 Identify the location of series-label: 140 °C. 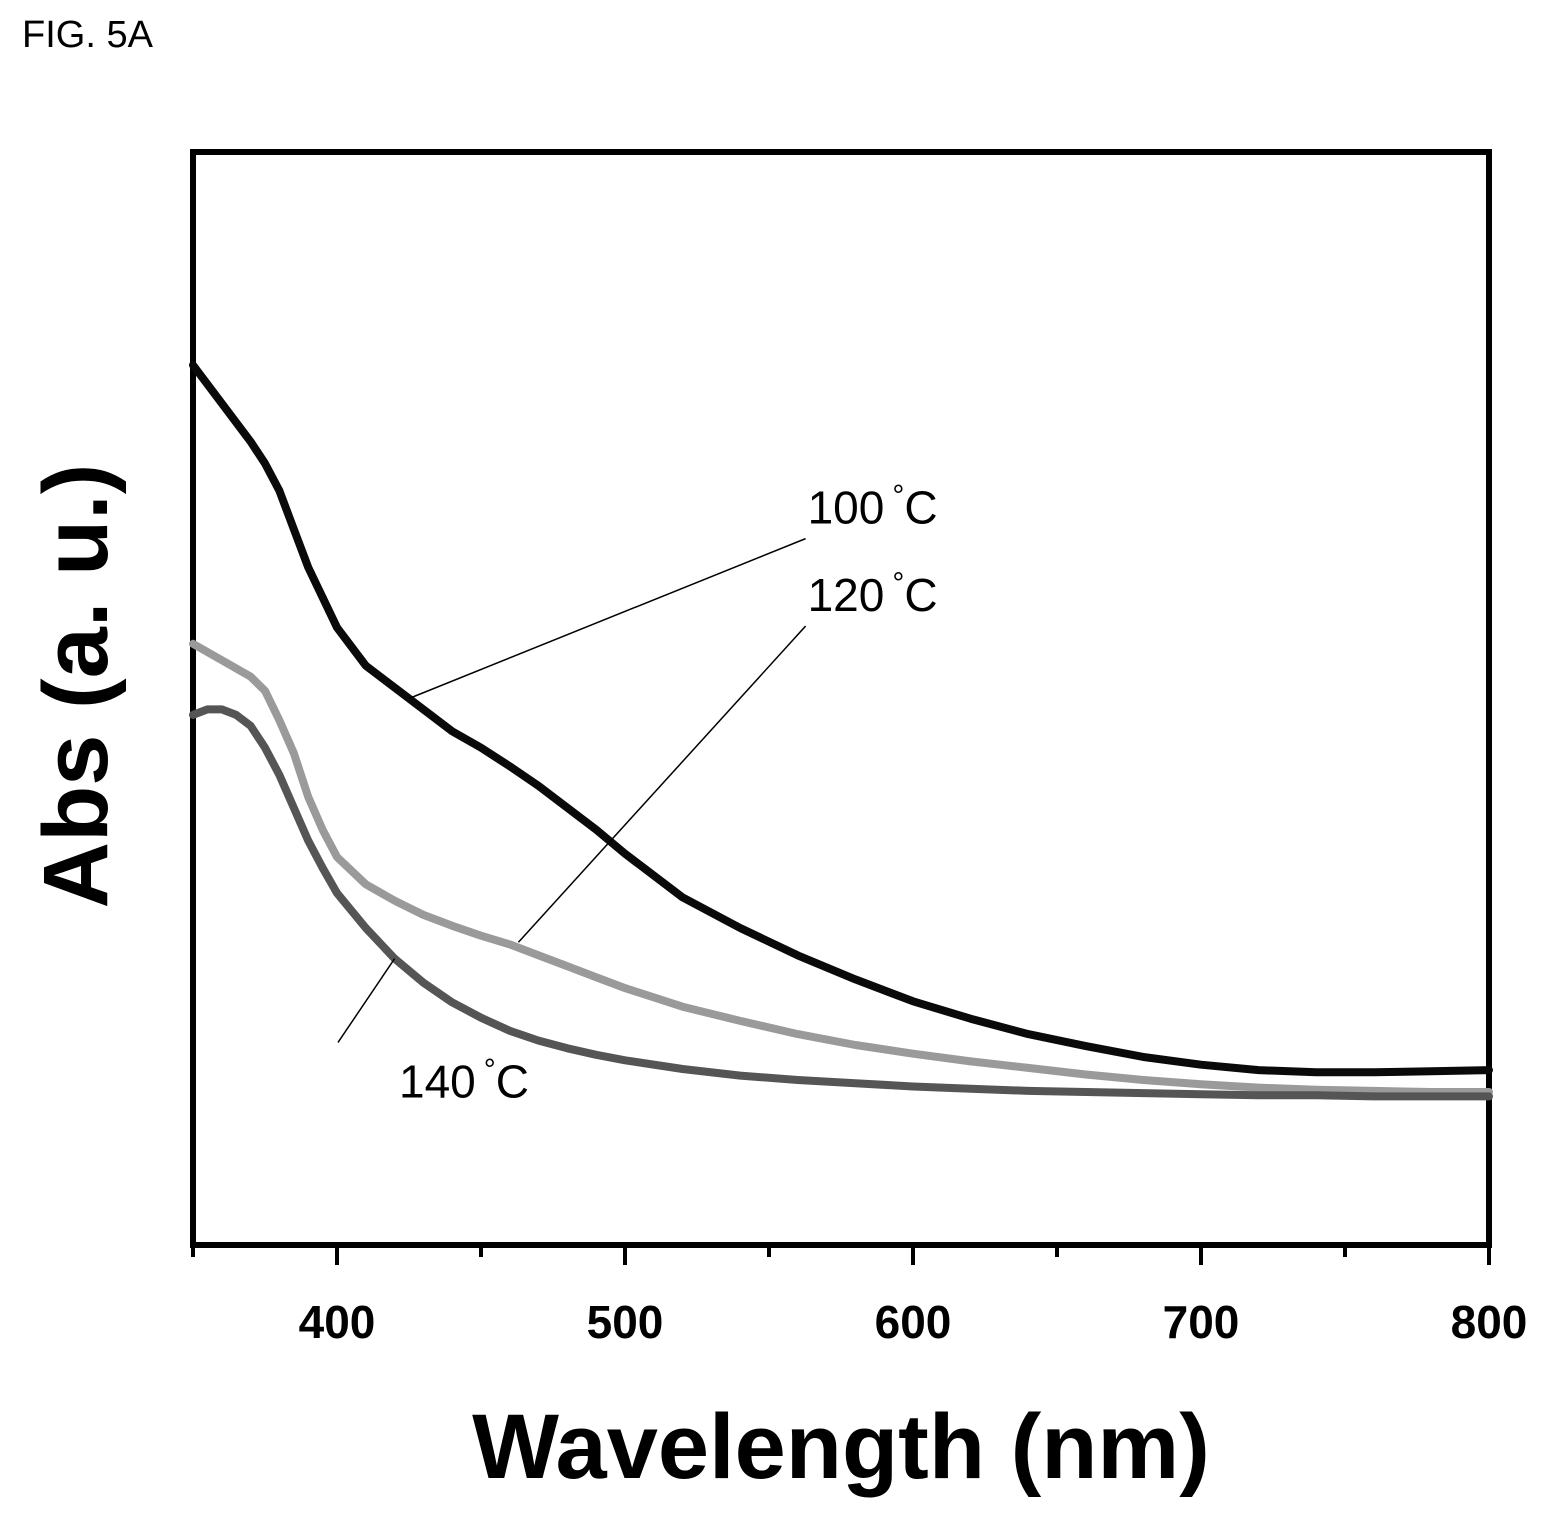
(464, 1080).